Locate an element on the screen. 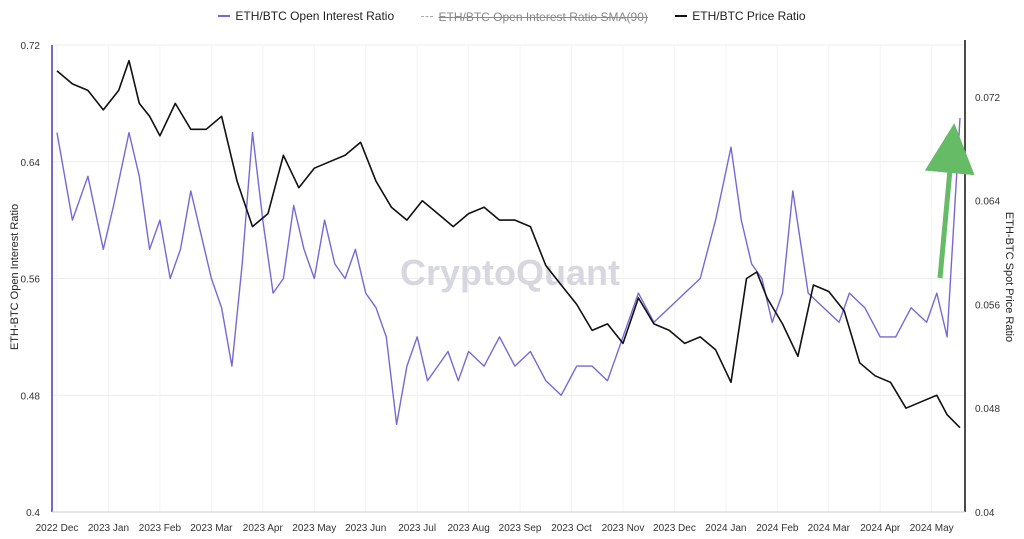  x-tick-label: 2024 May is located at coordinates (932, 528).